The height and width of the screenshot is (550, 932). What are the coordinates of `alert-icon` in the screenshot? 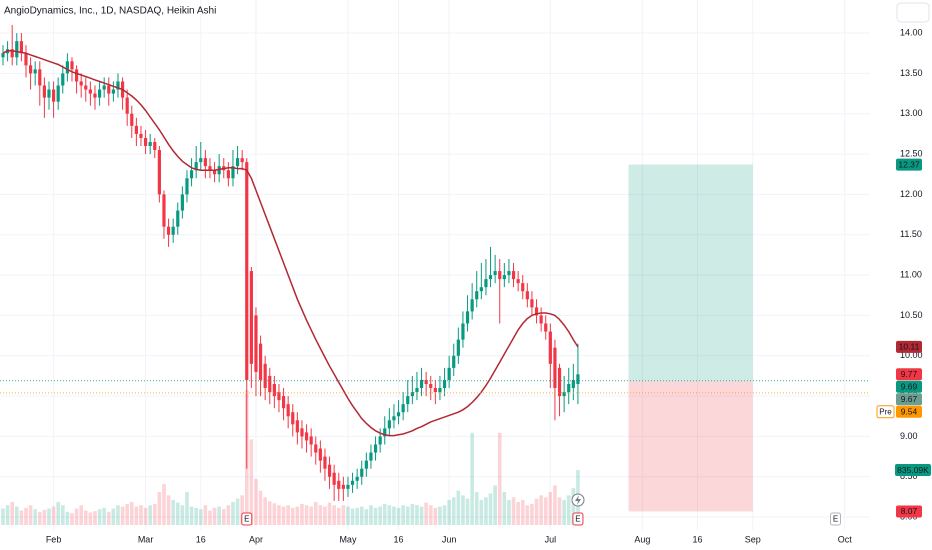 It's located at (578, 500).